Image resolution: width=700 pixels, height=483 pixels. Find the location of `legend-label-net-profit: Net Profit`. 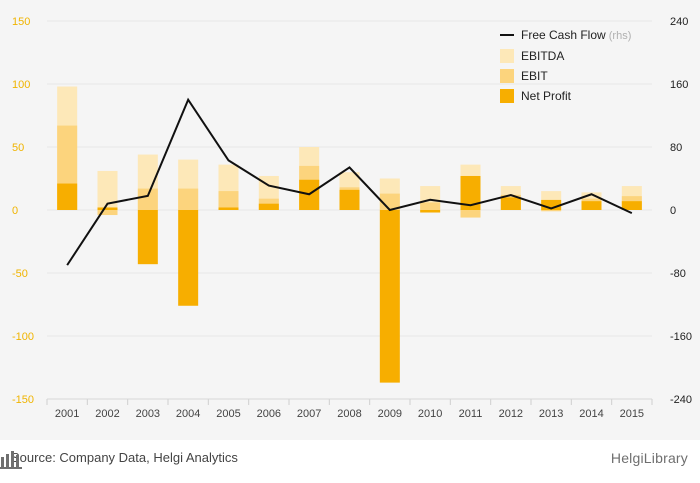

legend-label-net-profit: Net Profit is located at coordinates (546, 96).